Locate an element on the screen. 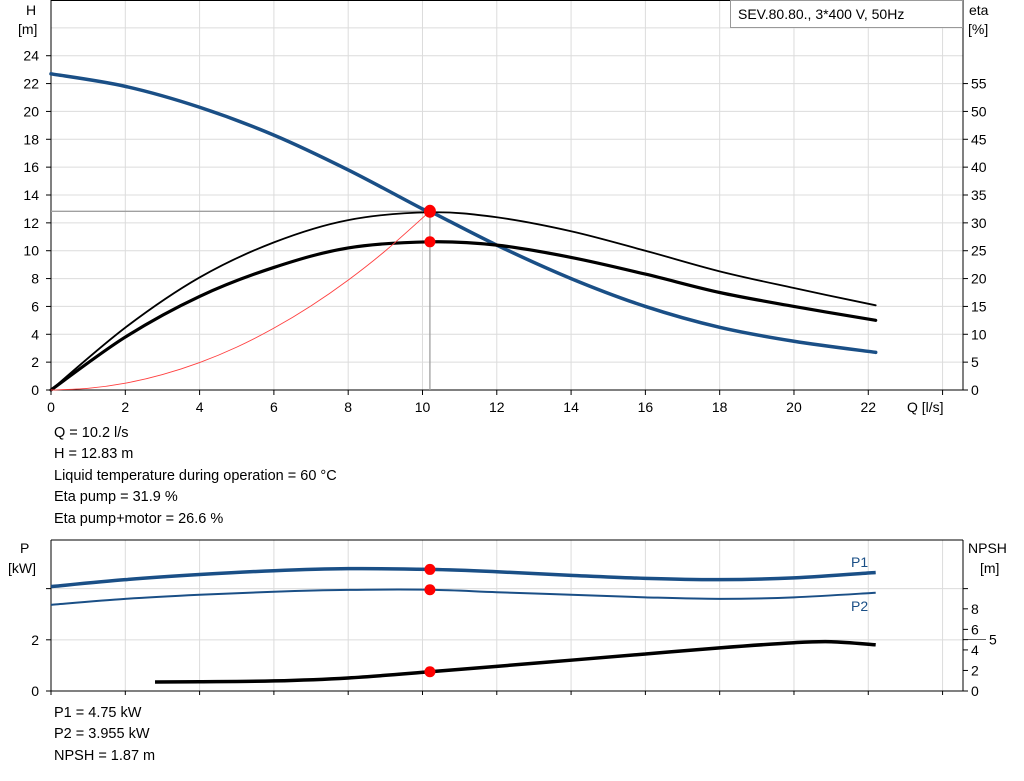  duty-point-p2-marker is located at coordinates (430, 590).